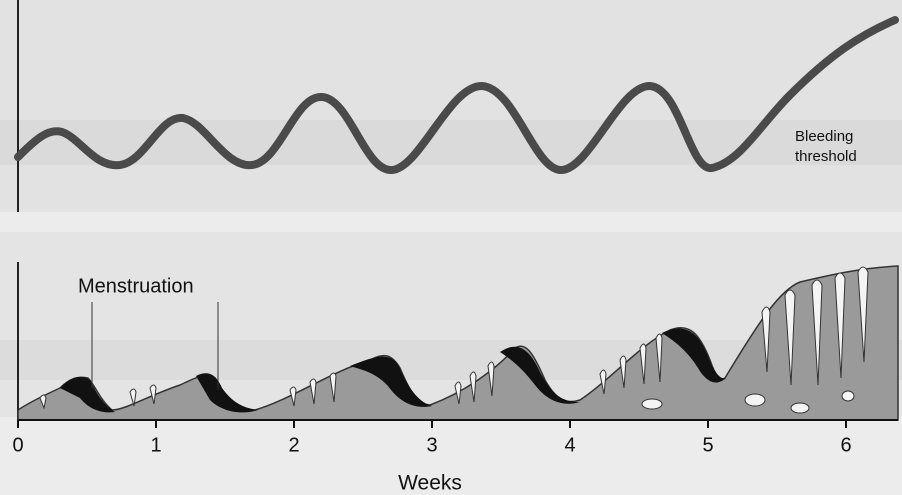  Describe the element at coordinates (826, 156) in the screenshot. I see `threshold-label: threshold` at that location.